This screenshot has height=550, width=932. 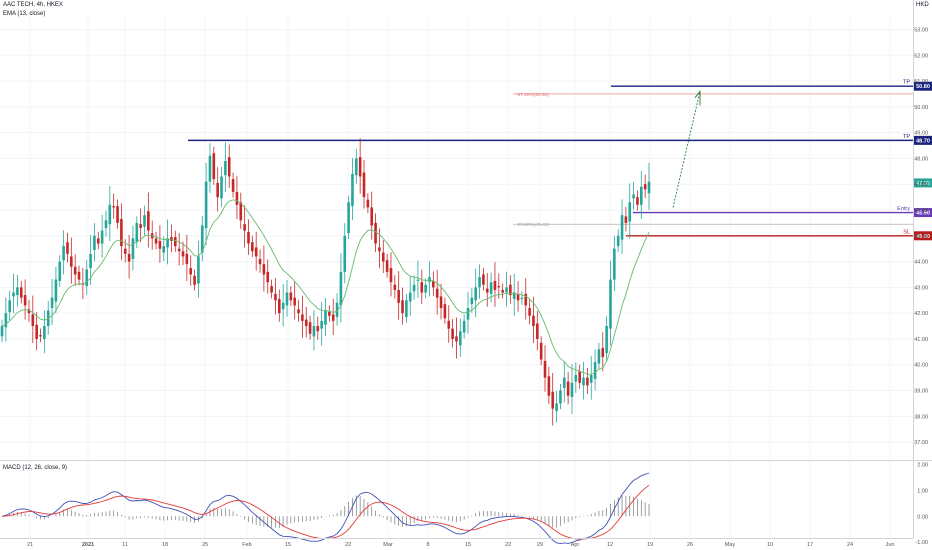 I want to click on level-badge-text-tp-2: 50.80, so click(x=923, y=87).